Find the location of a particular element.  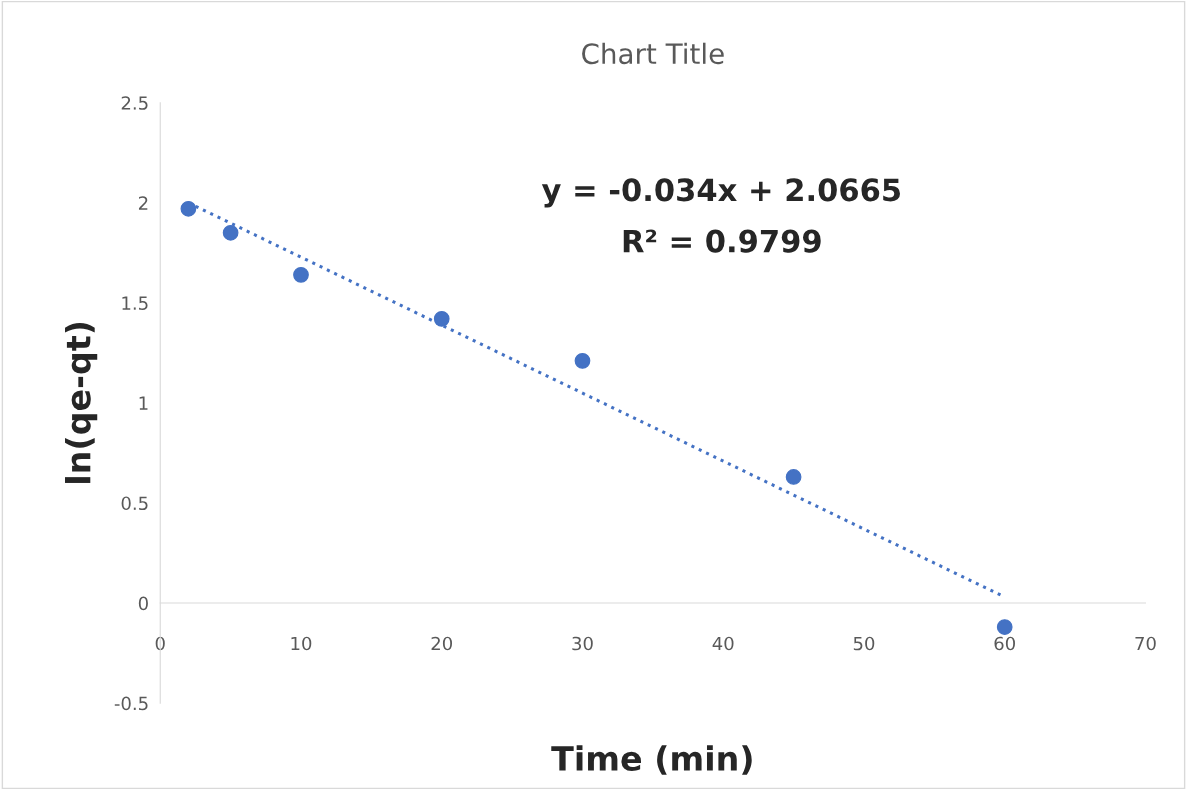

x-tick-label: 20 is located at coordinates (442, 643).